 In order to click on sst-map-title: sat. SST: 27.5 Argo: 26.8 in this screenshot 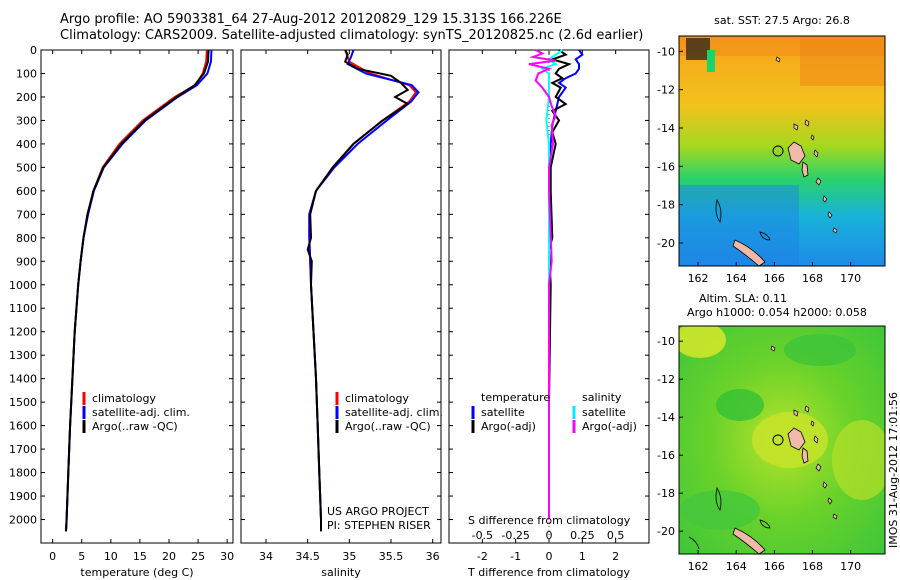, I will do `click(782, 20)`.